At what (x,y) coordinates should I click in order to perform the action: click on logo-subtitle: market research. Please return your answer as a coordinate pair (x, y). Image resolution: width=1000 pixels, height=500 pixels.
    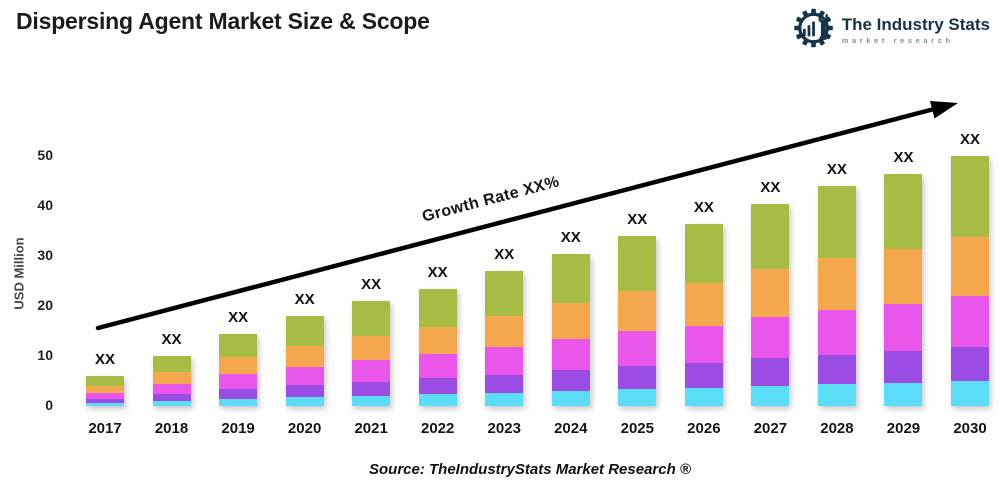
    Looking at the image, I should click on (897, 40).